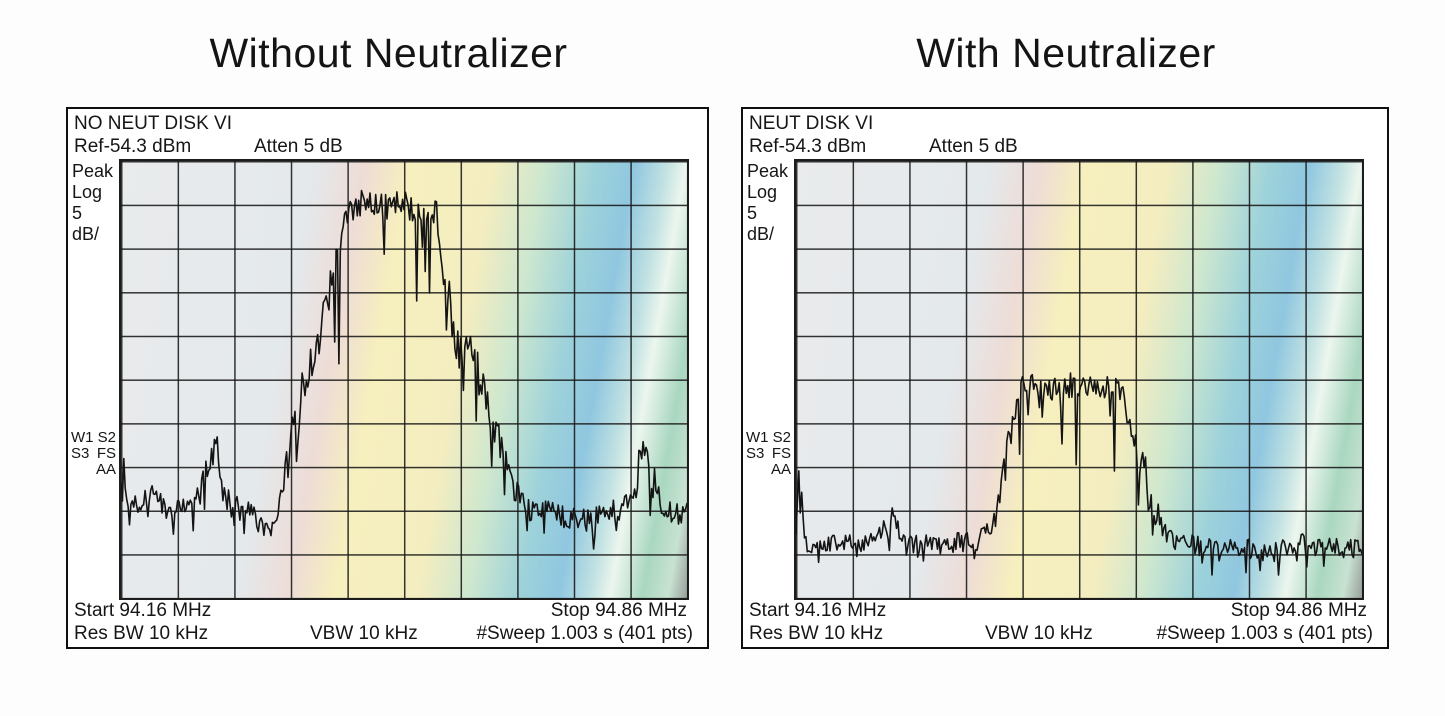  Describe the element at coordinates (388, 53) in the screenshot. I see `left-figure-title: Without Neutralizer` at that location.